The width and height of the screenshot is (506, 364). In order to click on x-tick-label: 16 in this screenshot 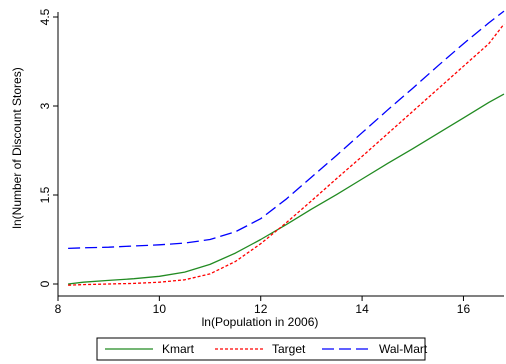, I will do `click(464, 309)`.